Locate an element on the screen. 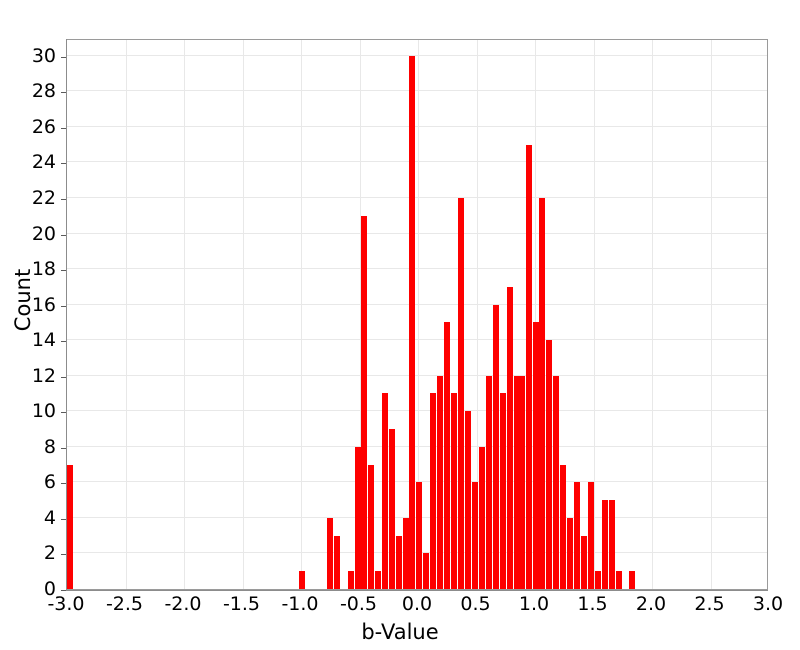  y-tick-label: 24 is located at coordinates (43, 162).